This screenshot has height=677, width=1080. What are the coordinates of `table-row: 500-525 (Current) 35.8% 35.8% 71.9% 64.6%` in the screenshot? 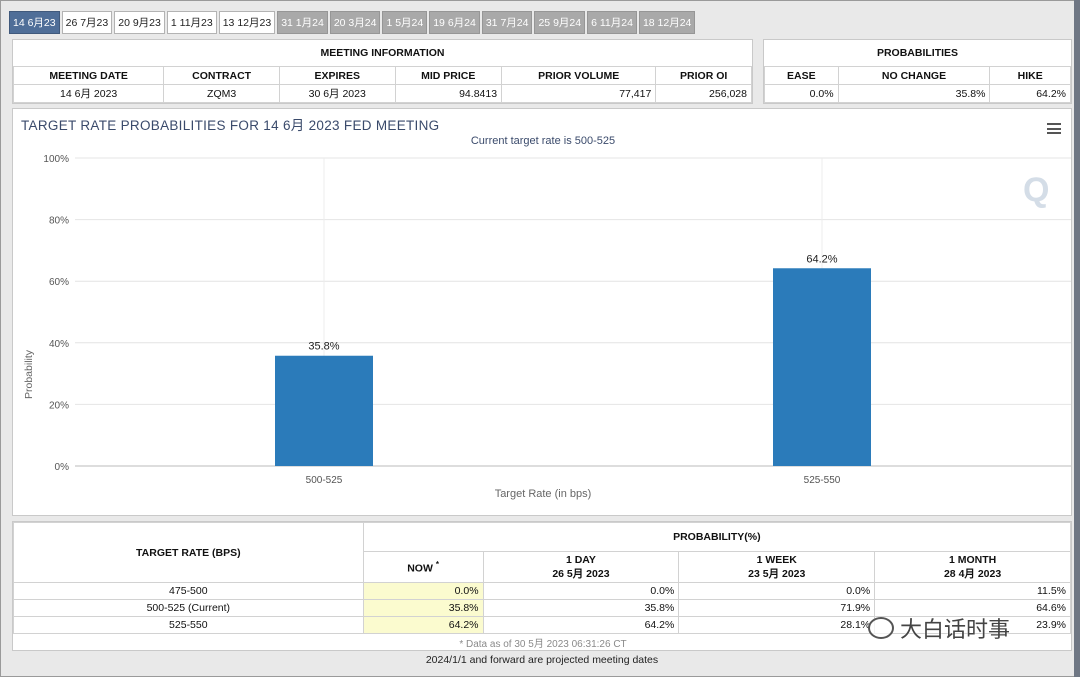 It's located at (542, 608).